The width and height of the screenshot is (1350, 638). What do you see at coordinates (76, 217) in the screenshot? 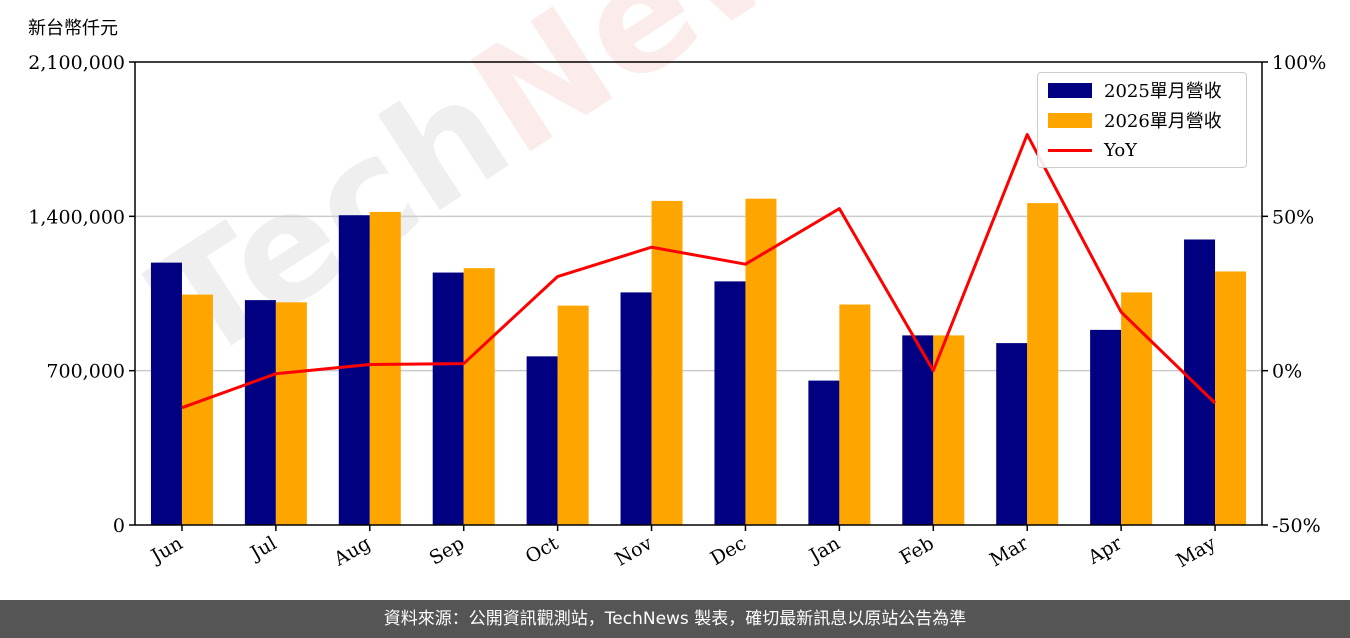
I see `left-tick-label: 1,400,000` at bounding box center [76, 217].